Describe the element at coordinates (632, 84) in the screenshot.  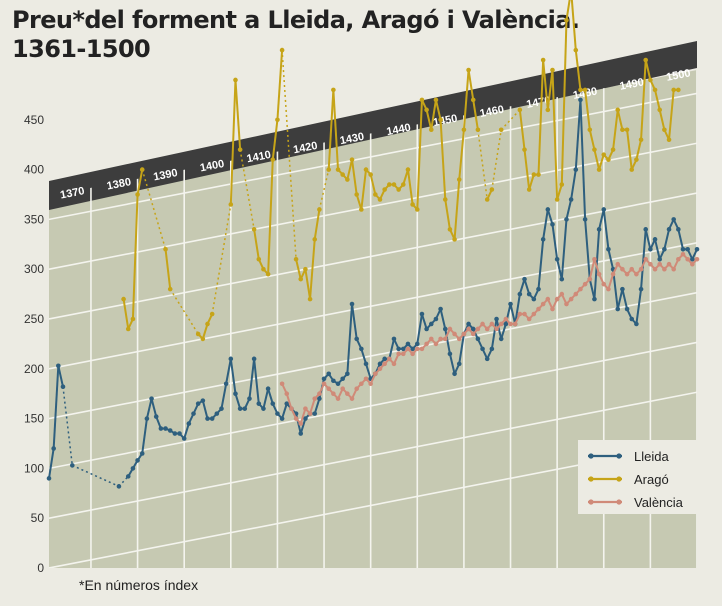
I see `x-tick-label: 1490` at that location.